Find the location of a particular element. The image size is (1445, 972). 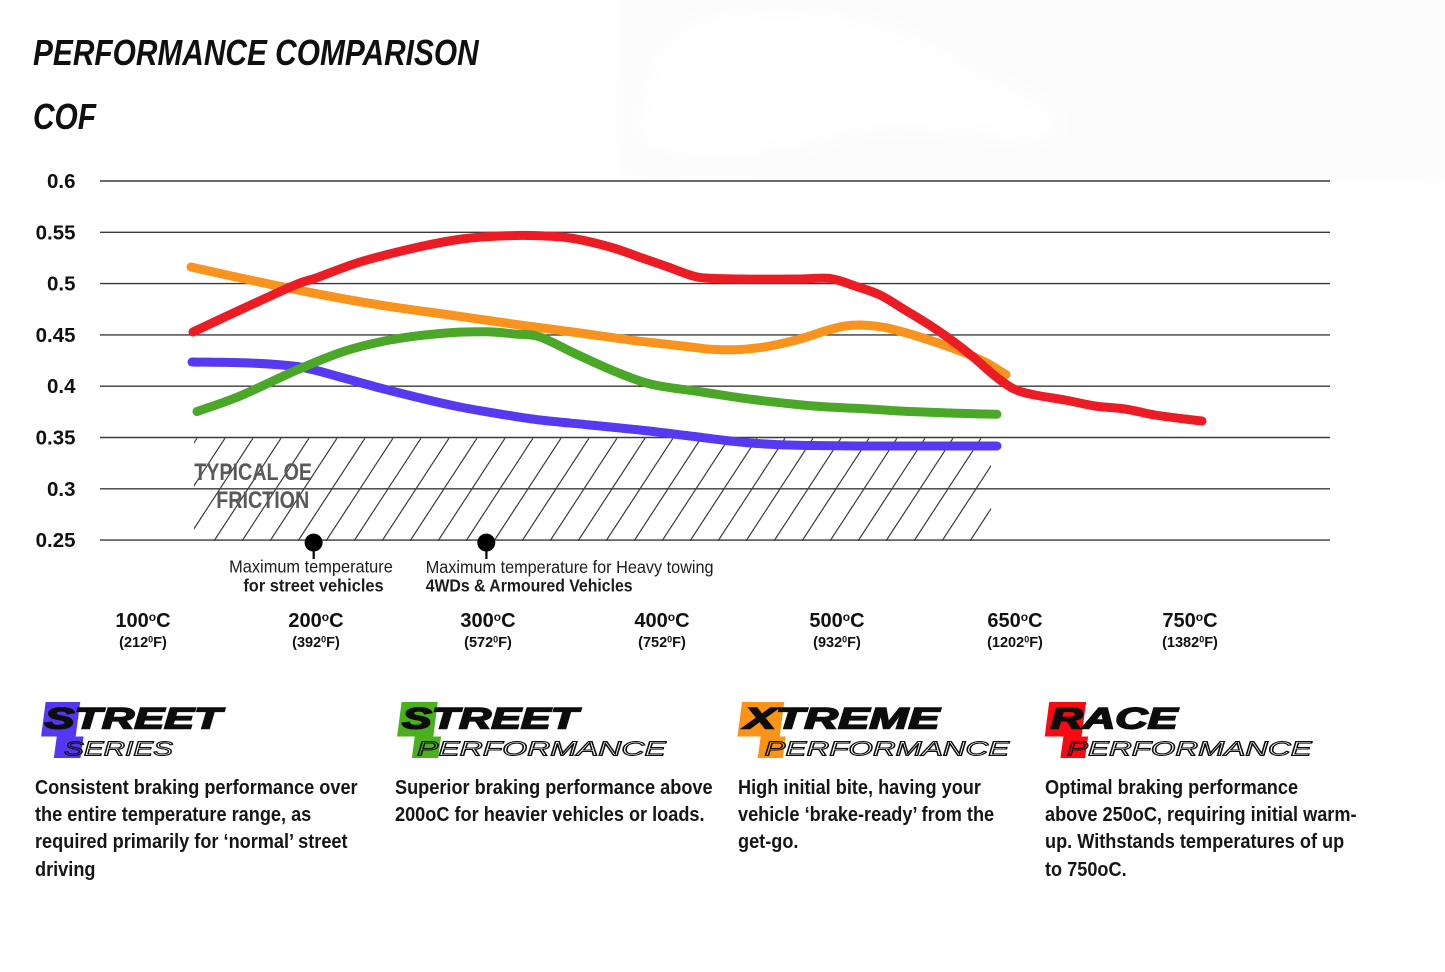

svg-text: (7520F) is located at coordinates (662, 643).